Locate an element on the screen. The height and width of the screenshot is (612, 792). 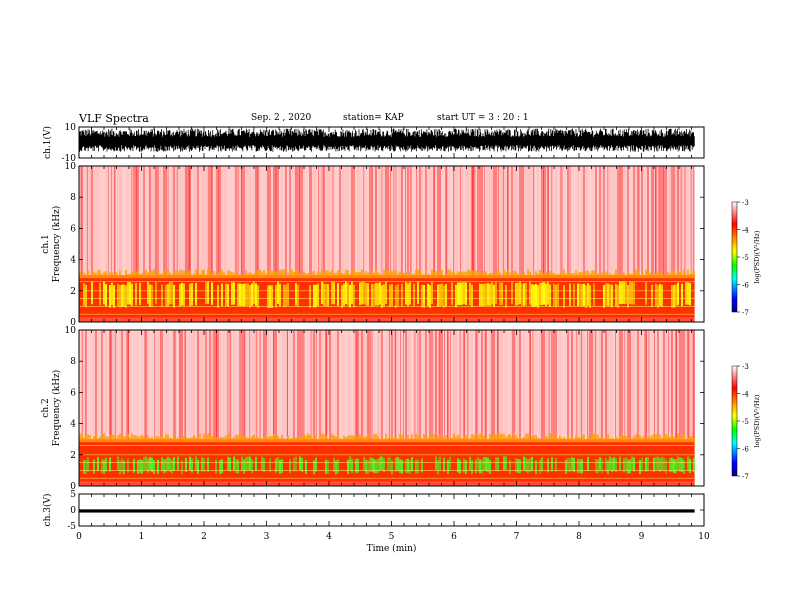
ch2-colorbar-label: log(PSD)(V²/Hz) is located at coordinates (757, 420).